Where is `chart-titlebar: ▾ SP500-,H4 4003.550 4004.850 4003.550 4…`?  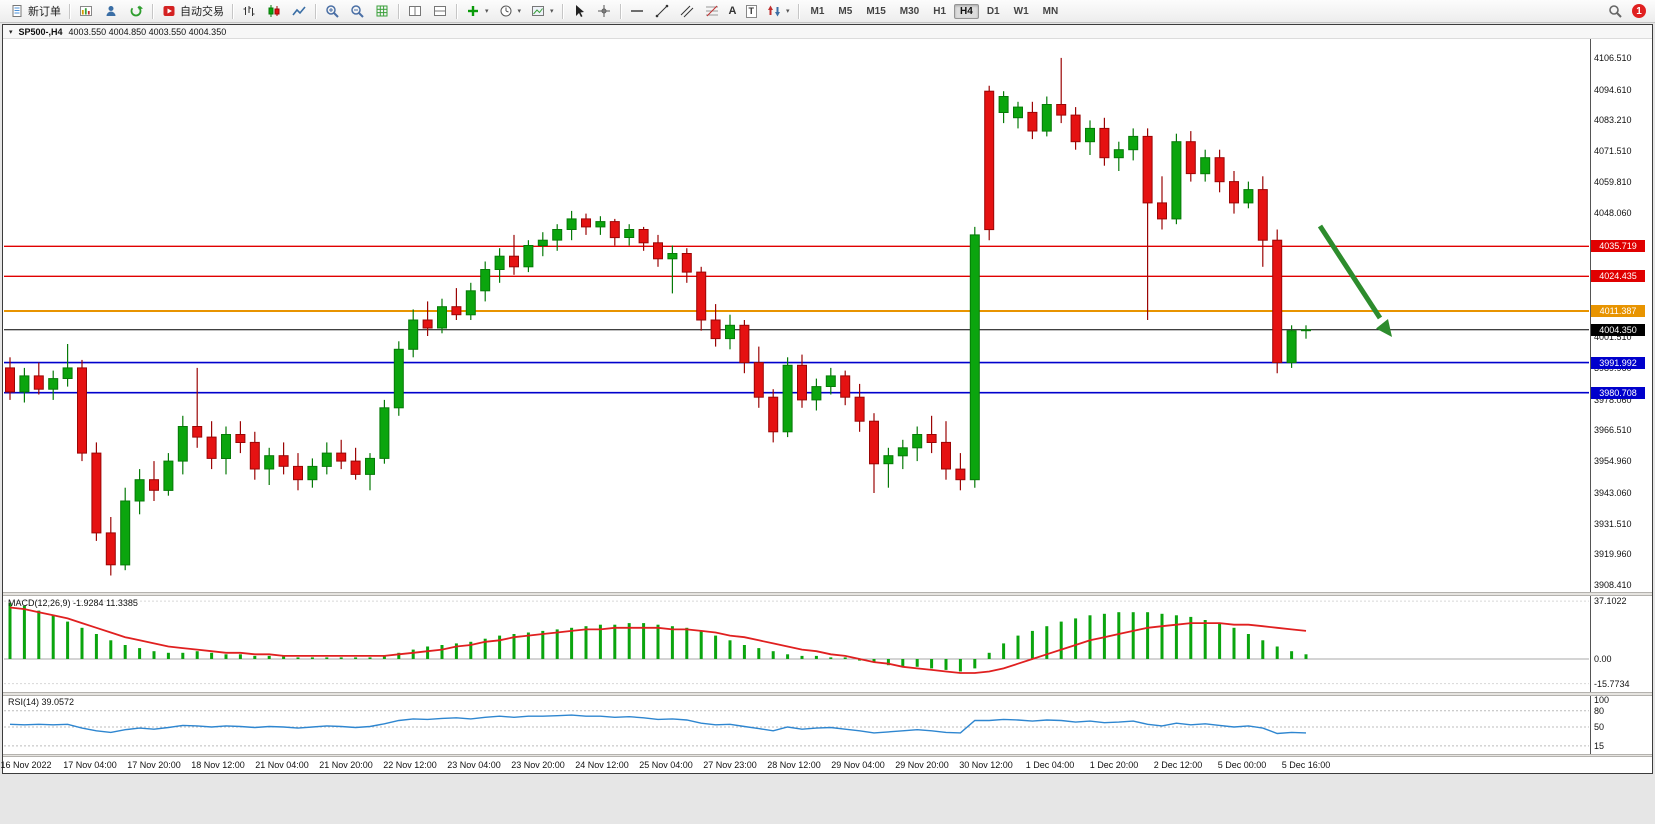
chart-titlebar: ▾ SP500-,H4 4003.550 4004.850 4003.550 4… is located at coordinates (827, 32).